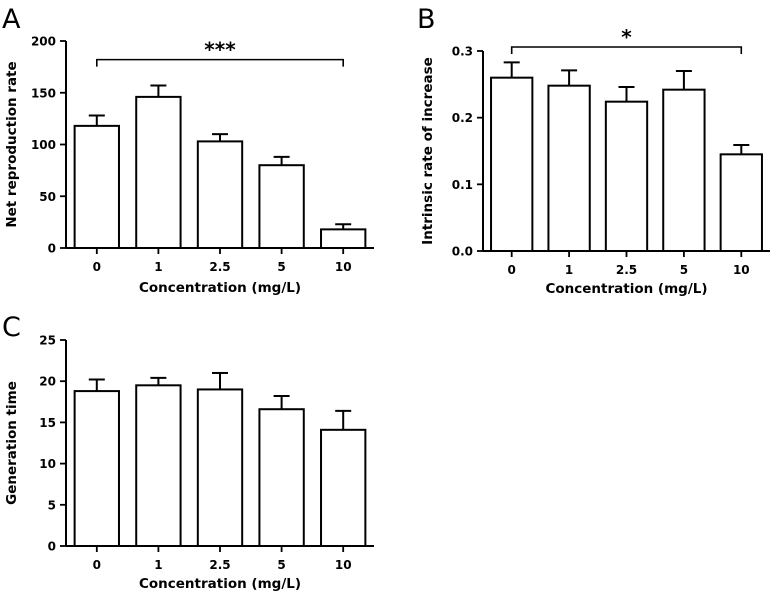  I want to click on panel-b-y-tick-label: 0.3, so click(462, 52).